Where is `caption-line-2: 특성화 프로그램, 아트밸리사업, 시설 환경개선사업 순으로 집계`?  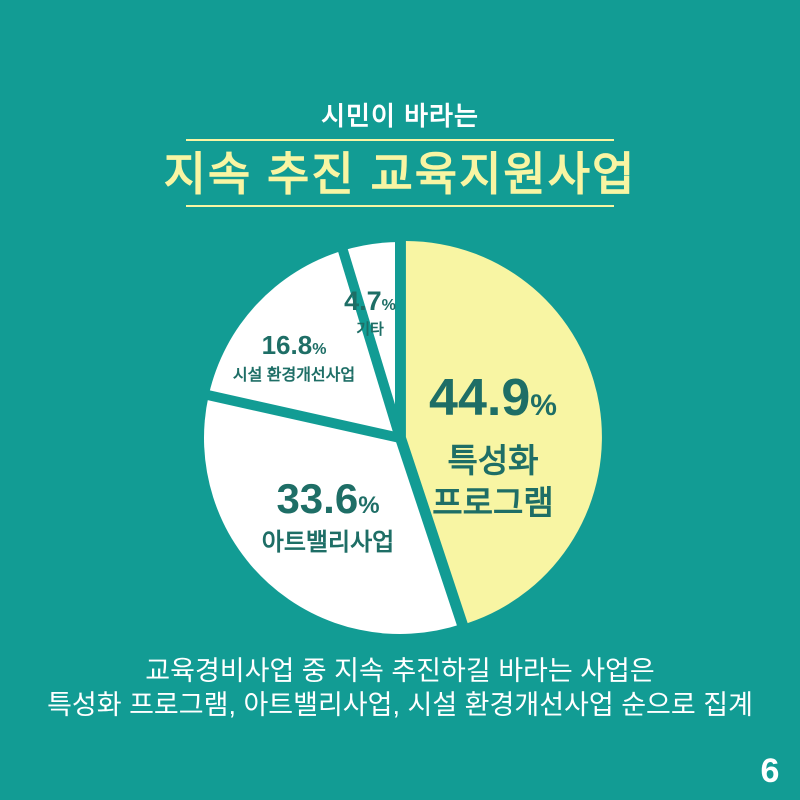
caption-line-2: 특성화 프로그램, 아트밸리사업, 시설 환경개선사업 순으로 집계 is located at coordinates (400, 705).